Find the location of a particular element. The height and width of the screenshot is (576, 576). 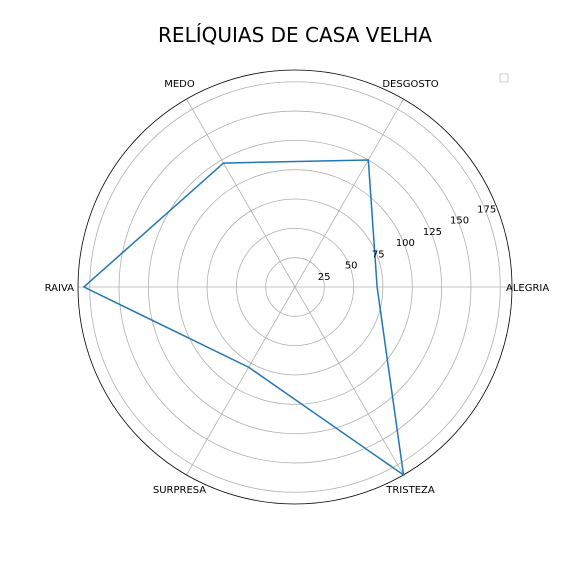

category-label-raiva: RAIVA is located at coordinates (60, 288).